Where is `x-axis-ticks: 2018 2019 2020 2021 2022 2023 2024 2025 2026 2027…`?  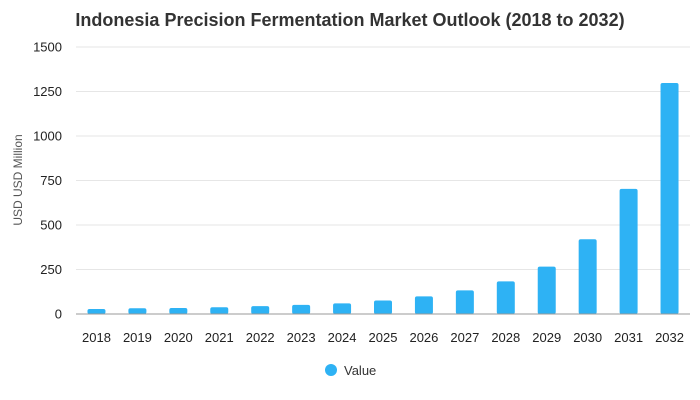
x-axis-ticks: 2018 2019 2020 2021 2022 2023 2024 2025 2026 2027… is located at coordinates (383, 337).